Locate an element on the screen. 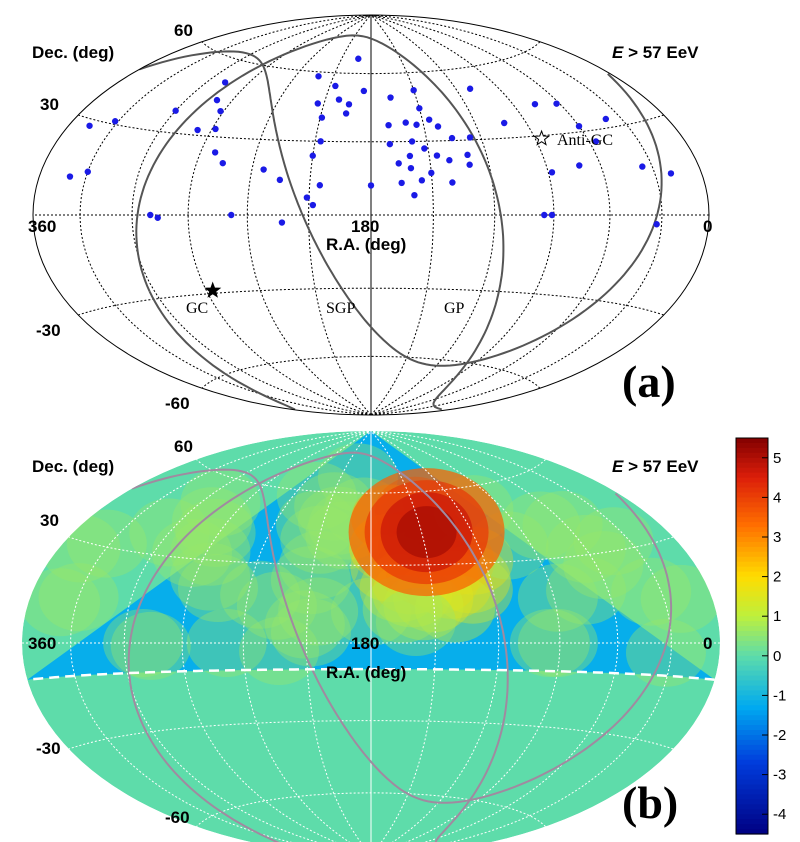  gp-curve is located at coordinates (564, 219).